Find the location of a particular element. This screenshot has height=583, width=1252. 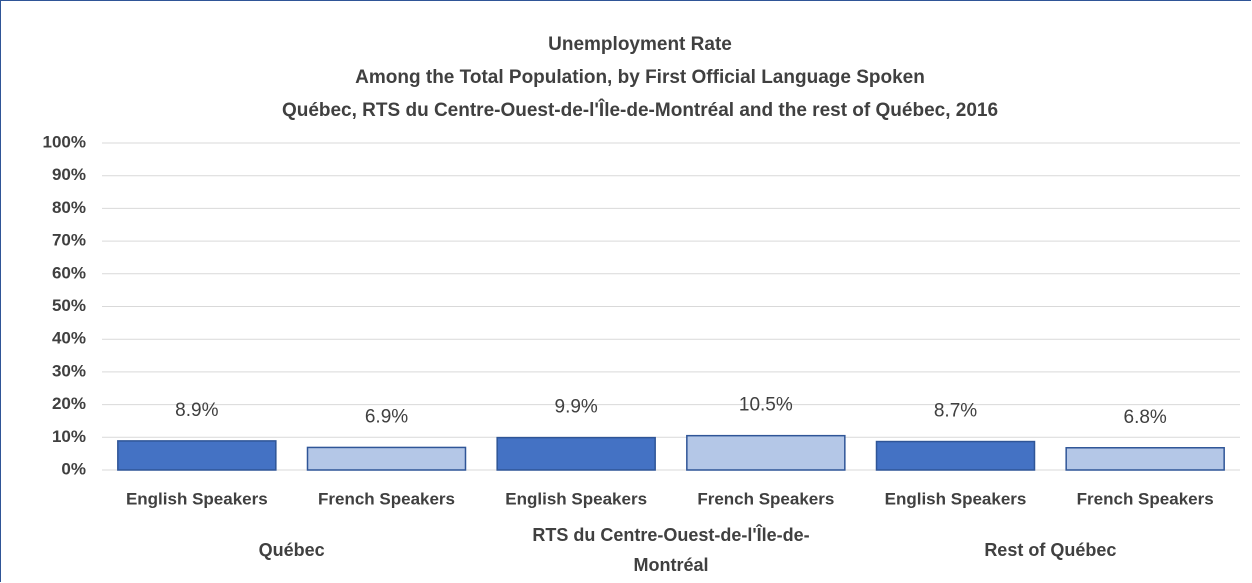

y-tick-label: 80% is located at coordinates (69, 207).